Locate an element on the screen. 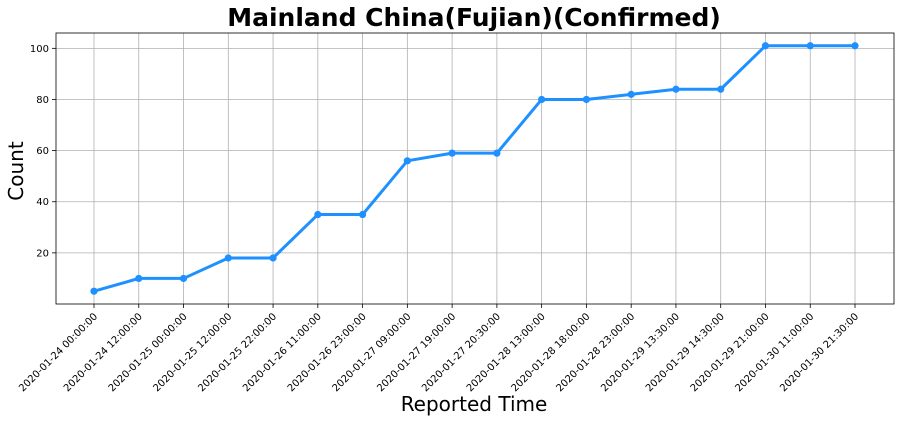 Image resolution: width=902 pixels, height=422 pixels. x-tick-label: 2020-01-25 00:00:00 is located at coordinates (148, 352).